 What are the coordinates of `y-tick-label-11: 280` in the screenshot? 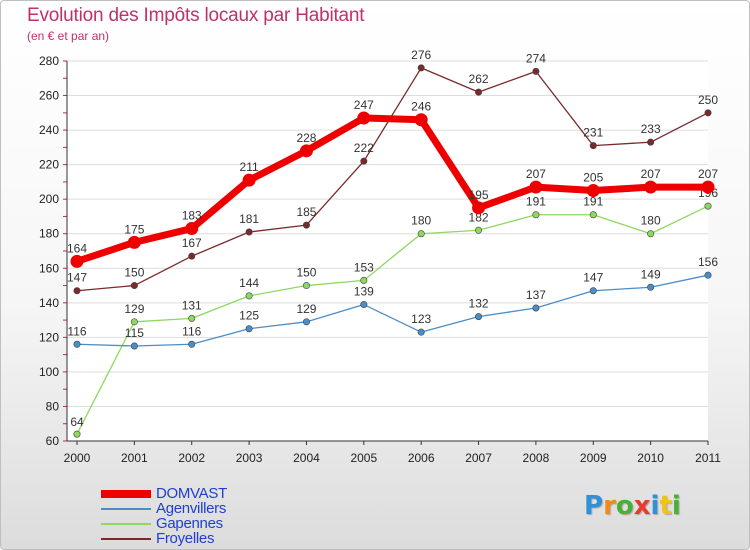 It's located at (49, 61).